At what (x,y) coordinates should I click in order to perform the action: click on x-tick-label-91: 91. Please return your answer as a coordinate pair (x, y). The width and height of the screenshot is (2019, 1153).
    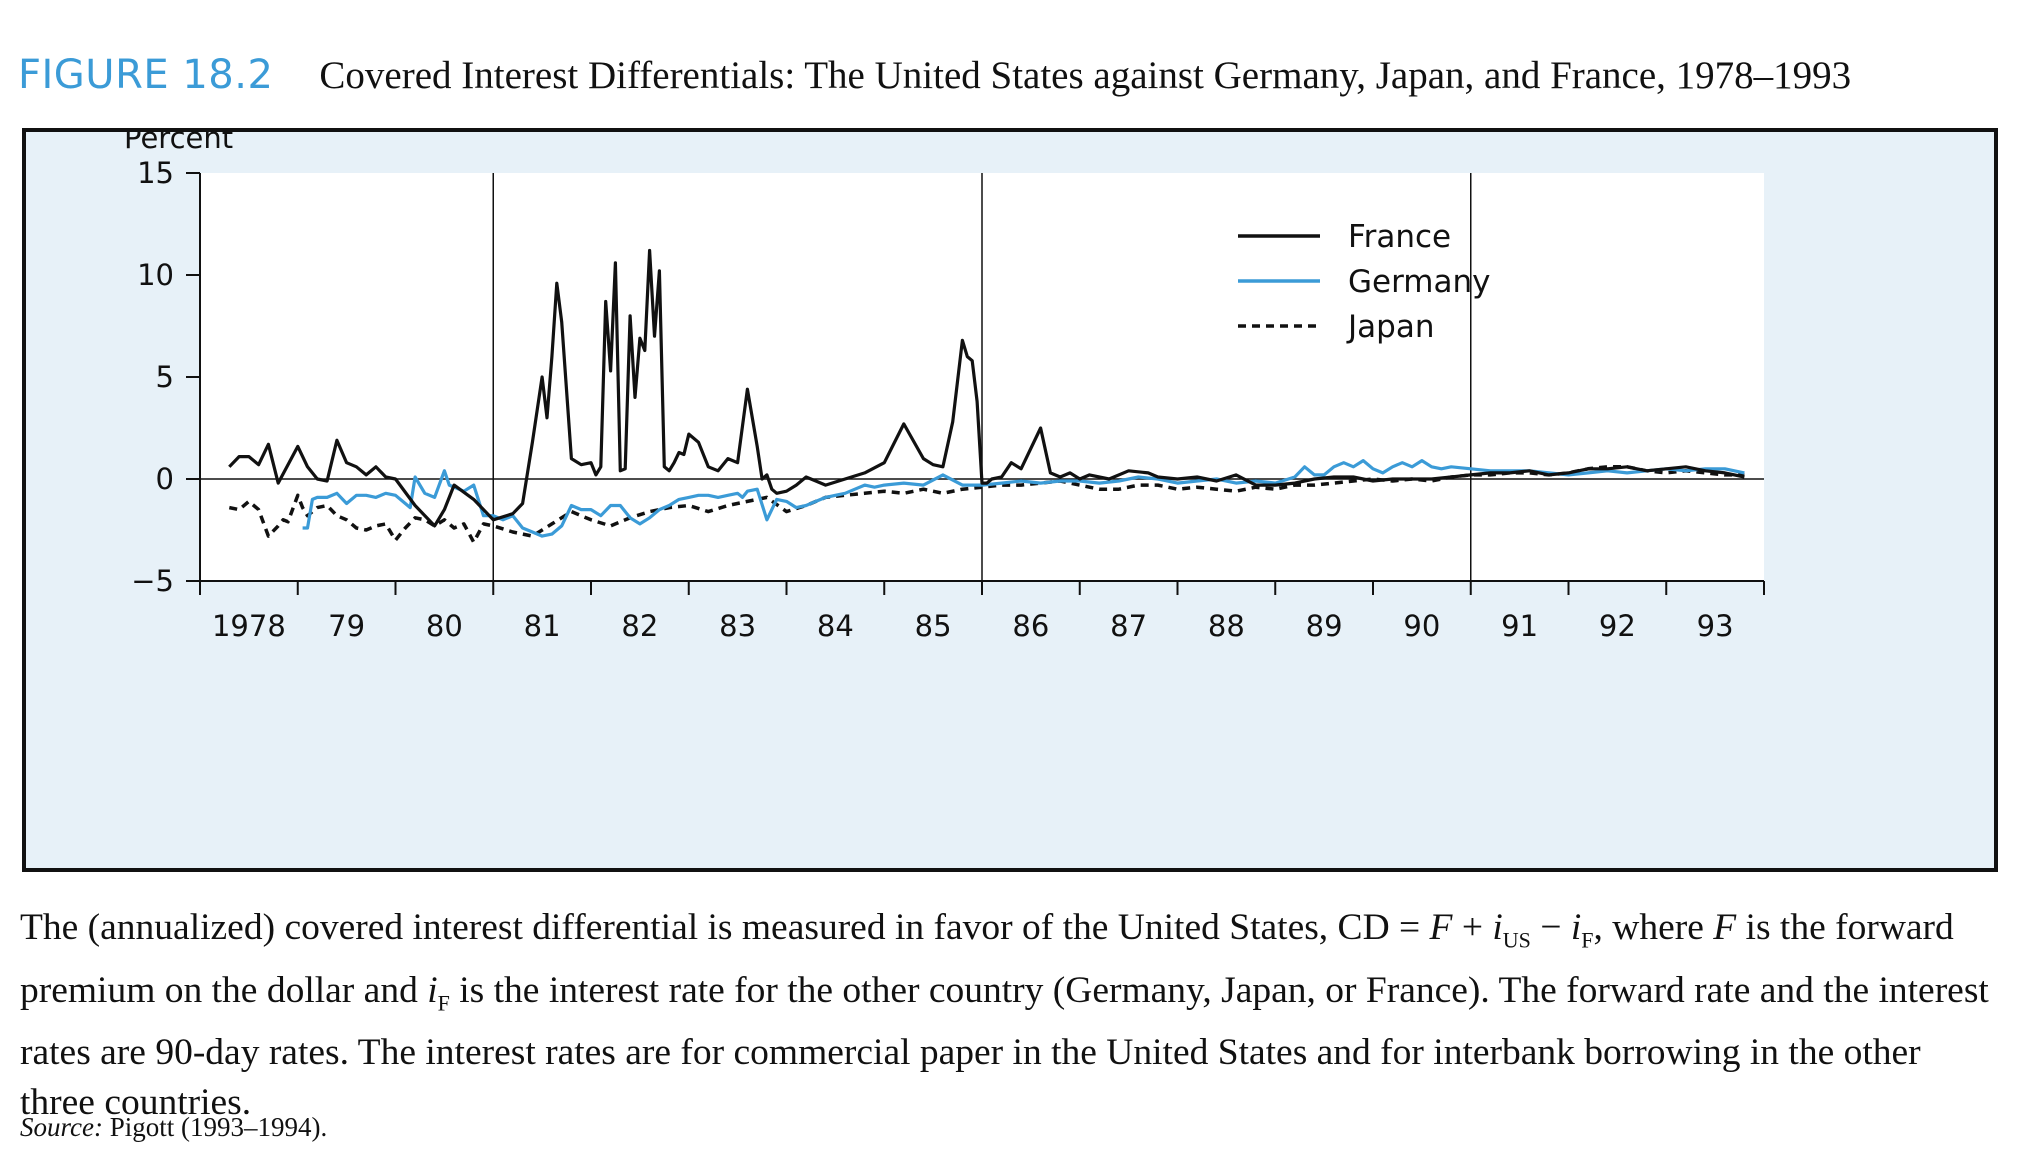
    Looking at the image, I should click on (1519, 626).